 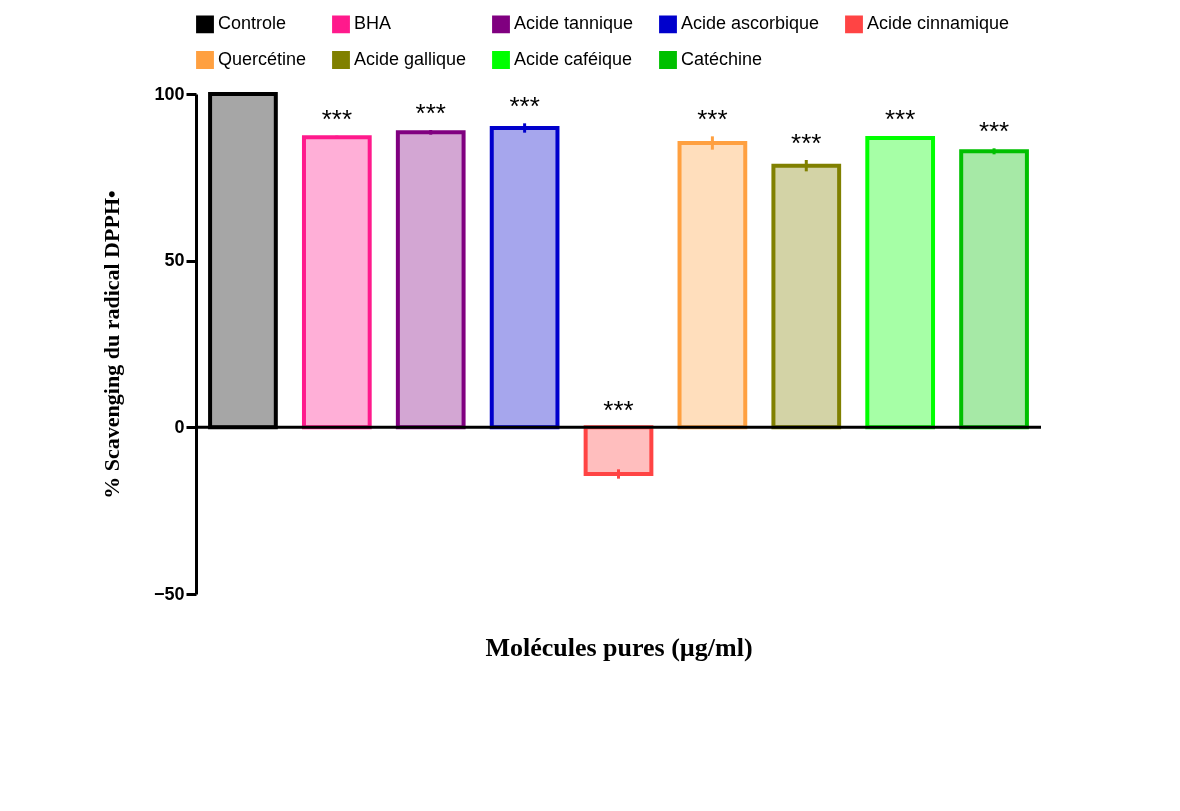 What do you see at coordinates (262, 59) in the screenshot?
I see `legend-label: Quercétine` at bounding box center [262, 59].